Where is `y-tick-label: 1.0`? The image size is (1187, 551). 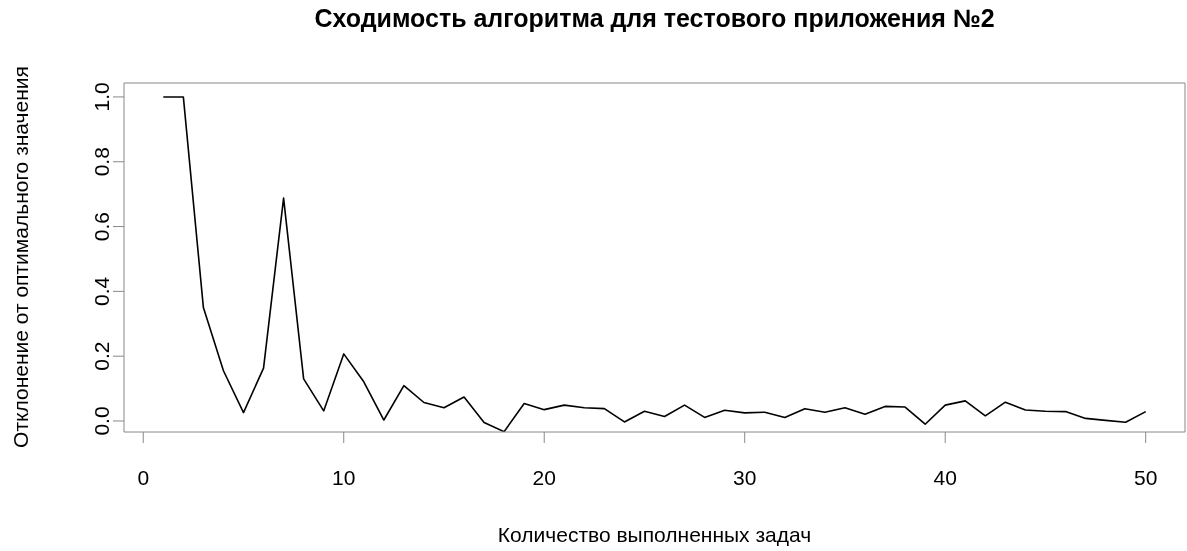 y-tick-label: 1.0 is located at coordinates (101, 97).